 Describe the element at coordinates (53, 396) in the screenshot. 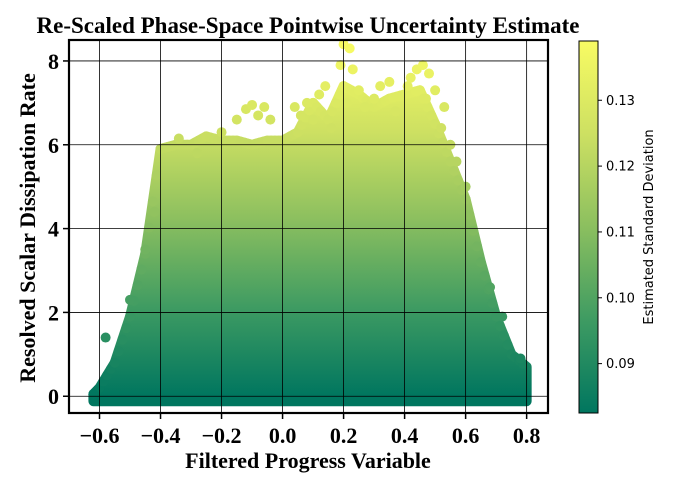

I see `y-tick-label: 0` at that location.